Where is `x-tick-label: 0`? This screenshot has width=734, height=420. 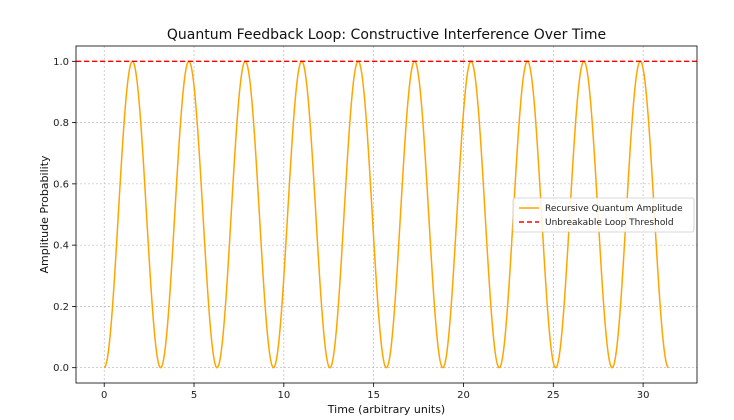 x-tick-label: 0 is located at coordinates (104, 395).